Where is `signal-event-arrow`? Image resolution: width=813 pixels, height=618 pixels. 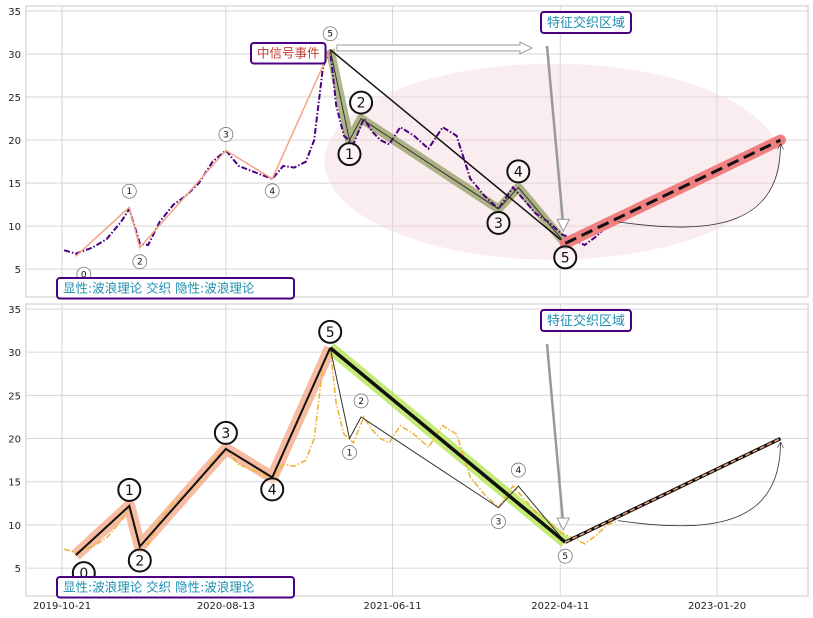 signal-event-arrow is located at coordinates (435, 48).